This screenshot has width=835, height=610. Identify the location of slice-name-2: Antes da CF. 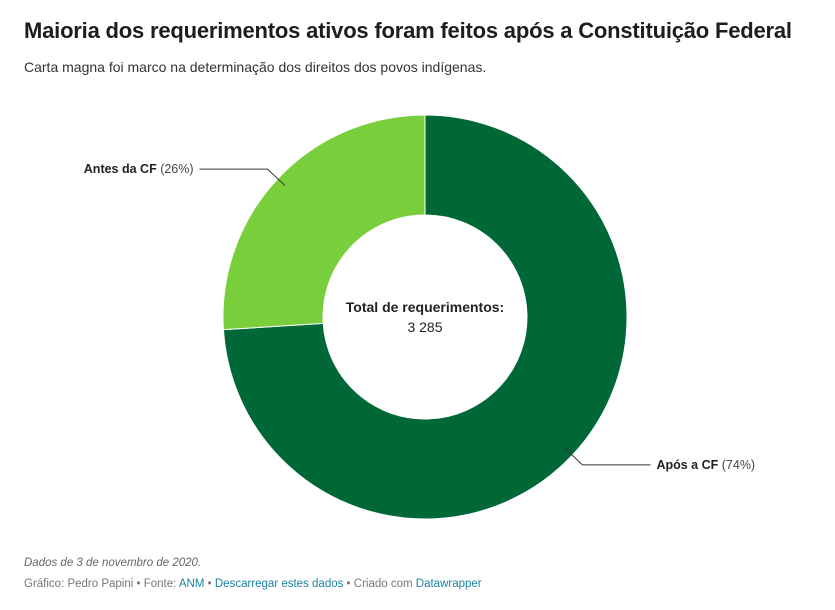
(122, 169).